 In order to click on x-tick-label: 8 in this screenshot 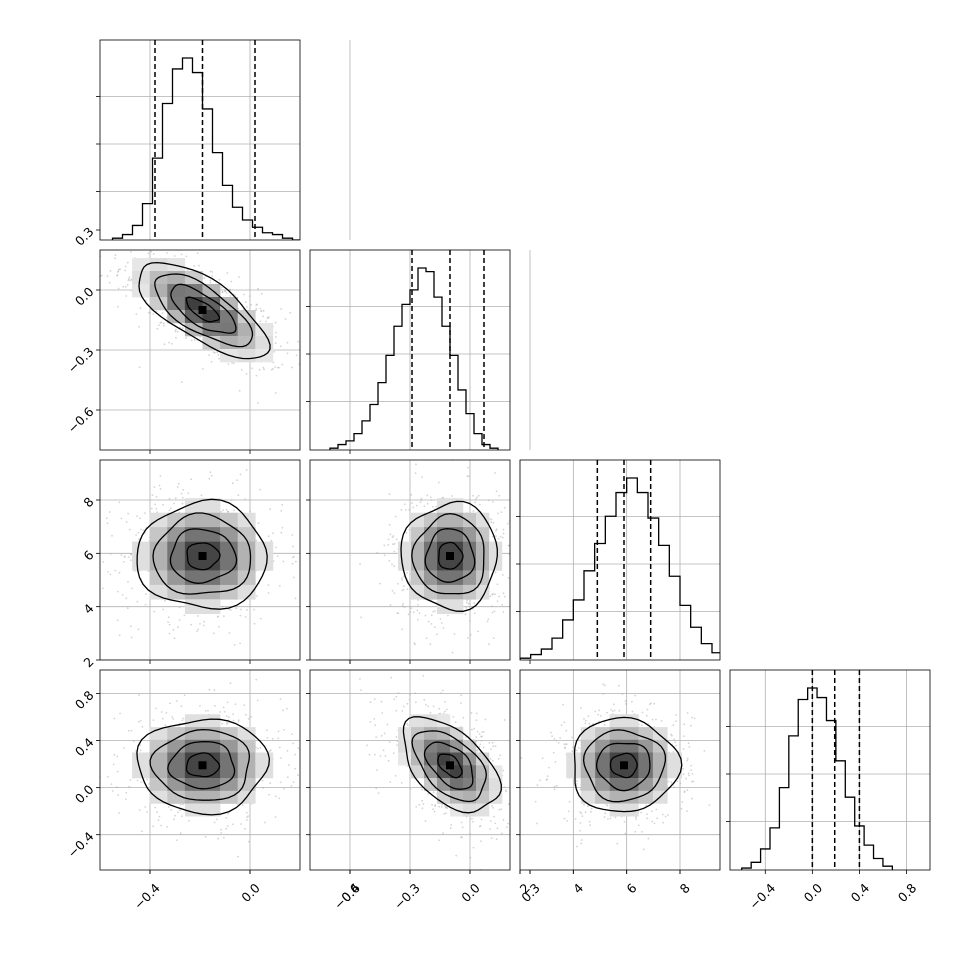, I will do `click(685, 888)`.